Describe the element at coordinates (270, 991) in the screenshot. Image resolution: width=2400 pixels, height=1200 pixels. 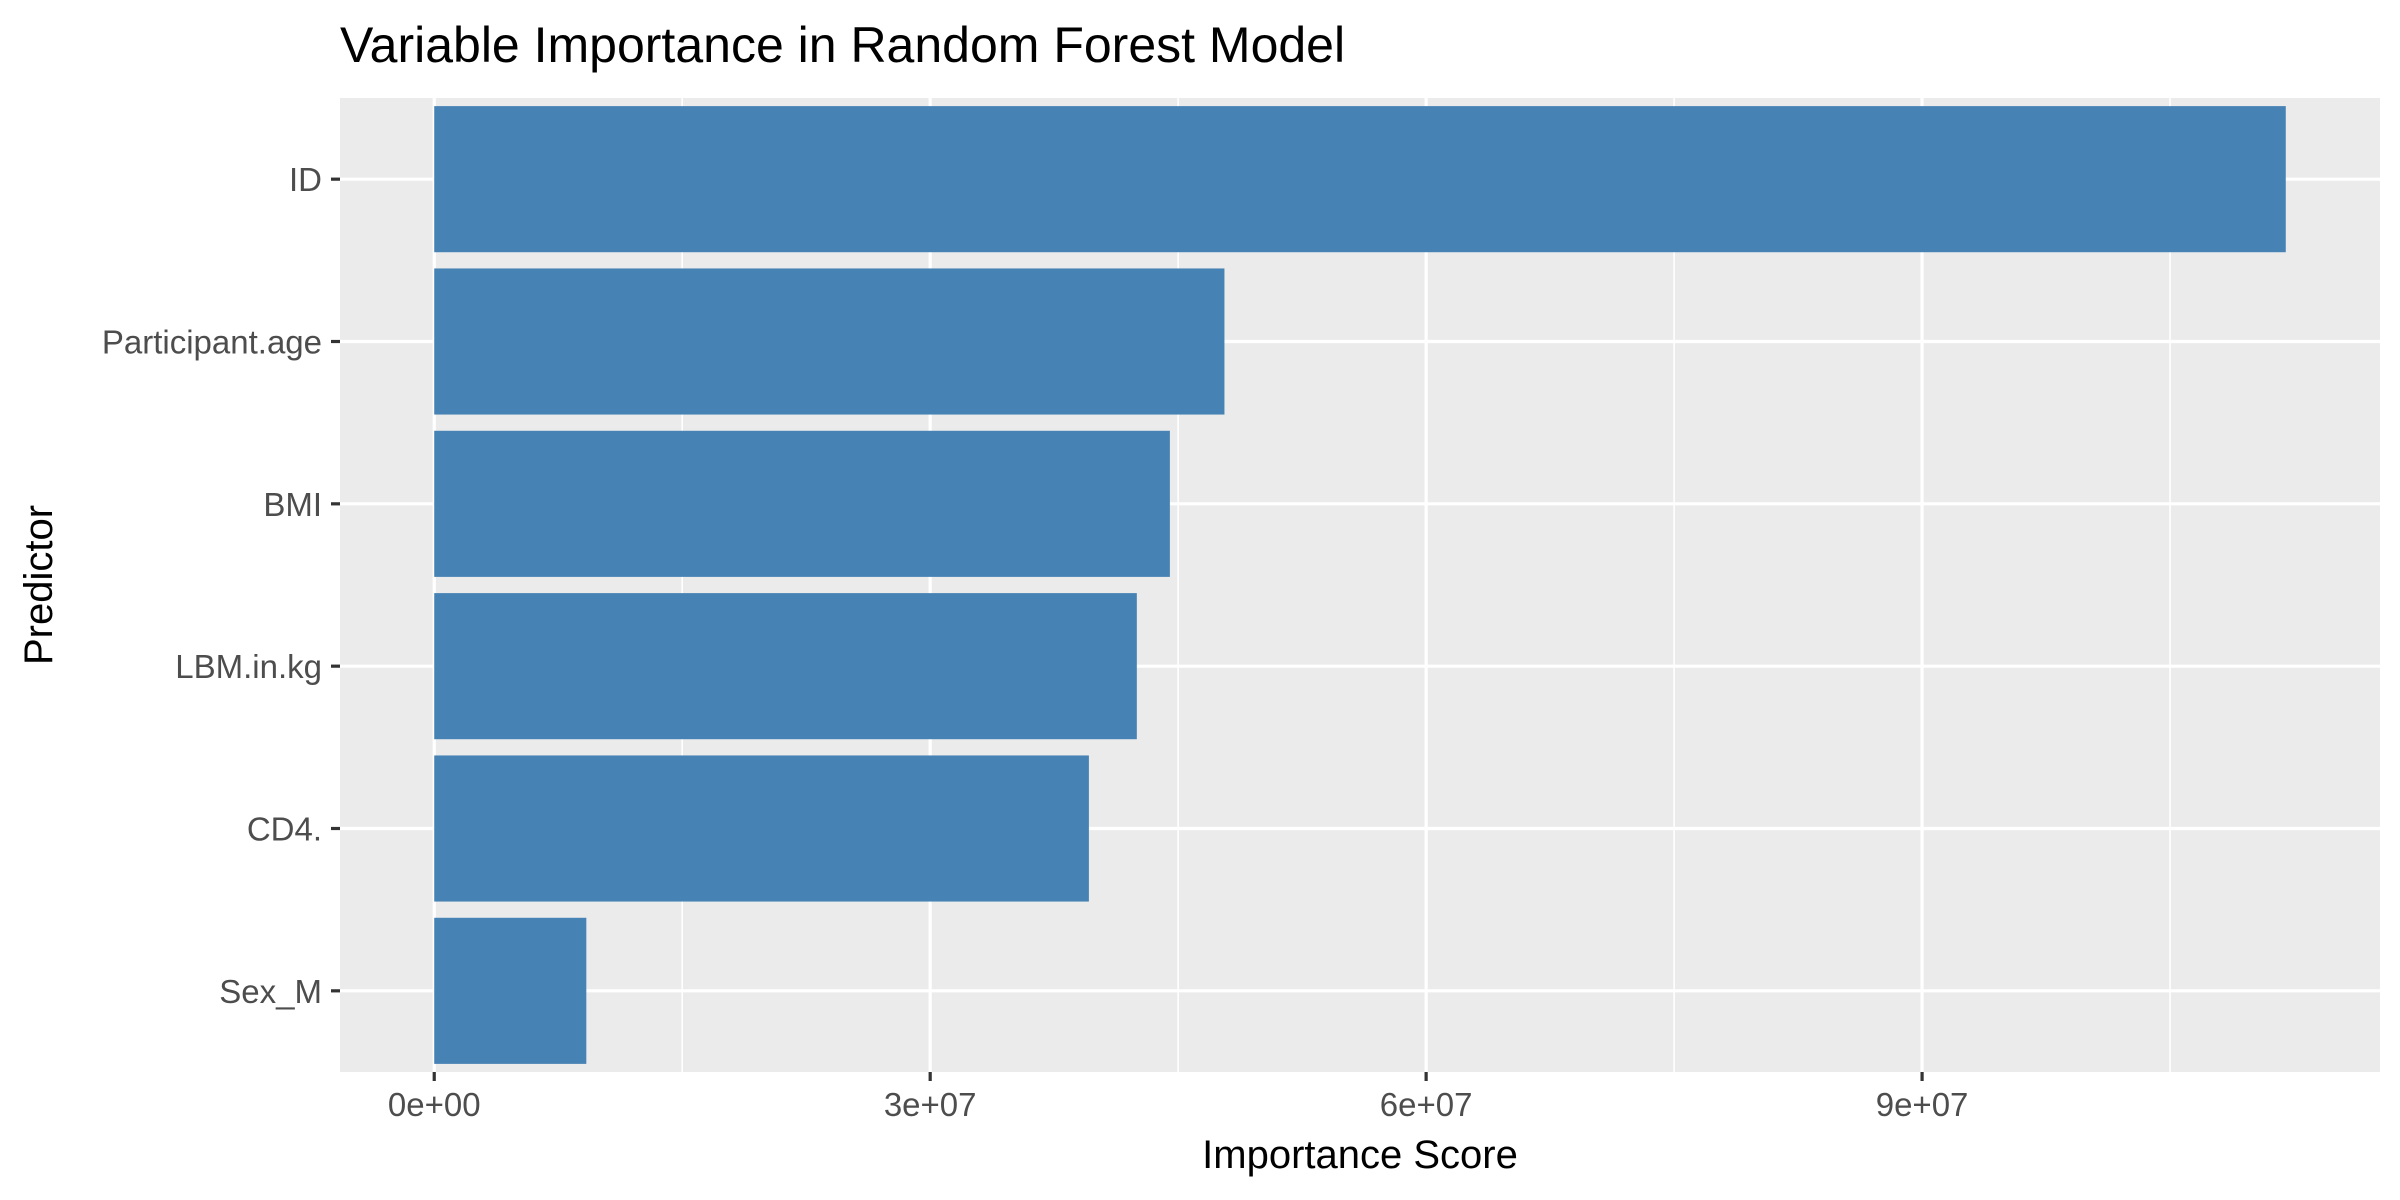
I see `y-tick-label: Sex_M` at that location.